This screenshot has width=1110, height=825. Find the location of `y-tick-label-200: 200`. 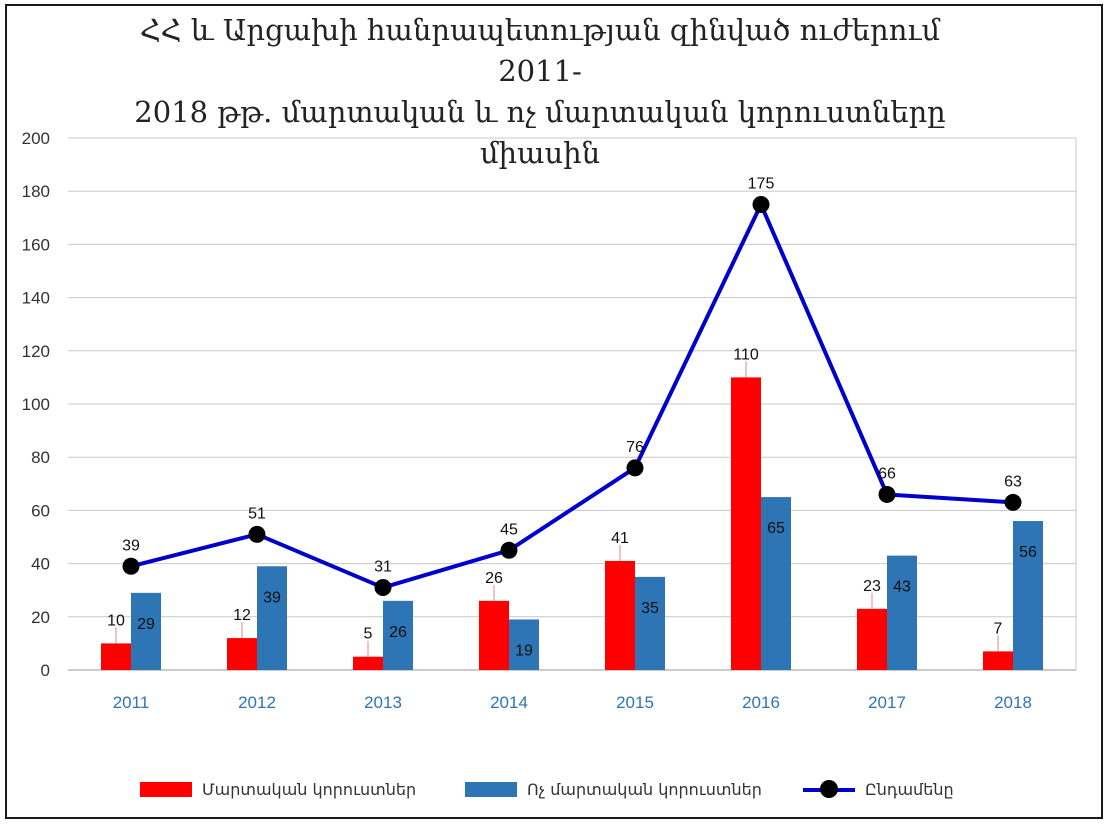

y-tick-label-200: 200 is located at coordinates (36, 138).